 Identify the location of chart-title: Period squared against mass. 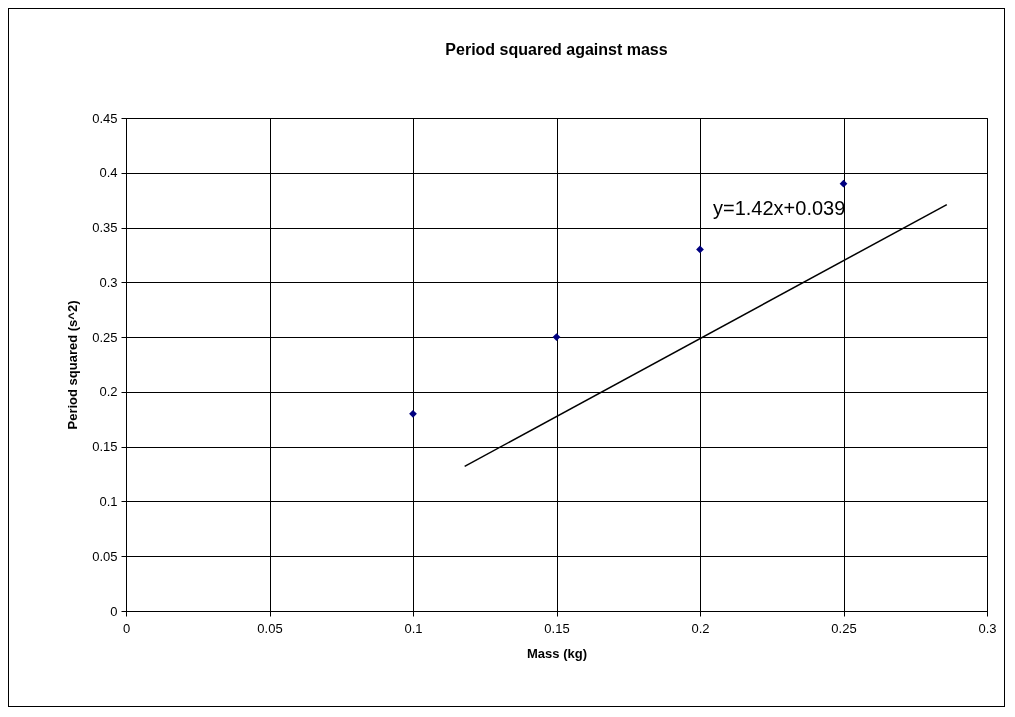
(556, 49).